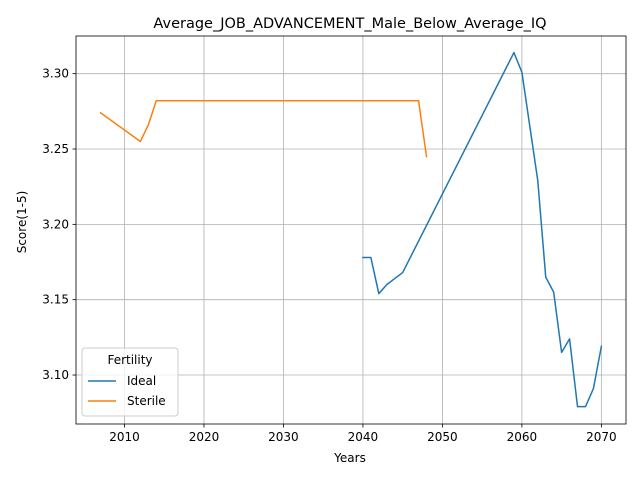 The height and width of the screenshot is (480, 640). I want to click on x-axis-label: Years, so click(349, 458).